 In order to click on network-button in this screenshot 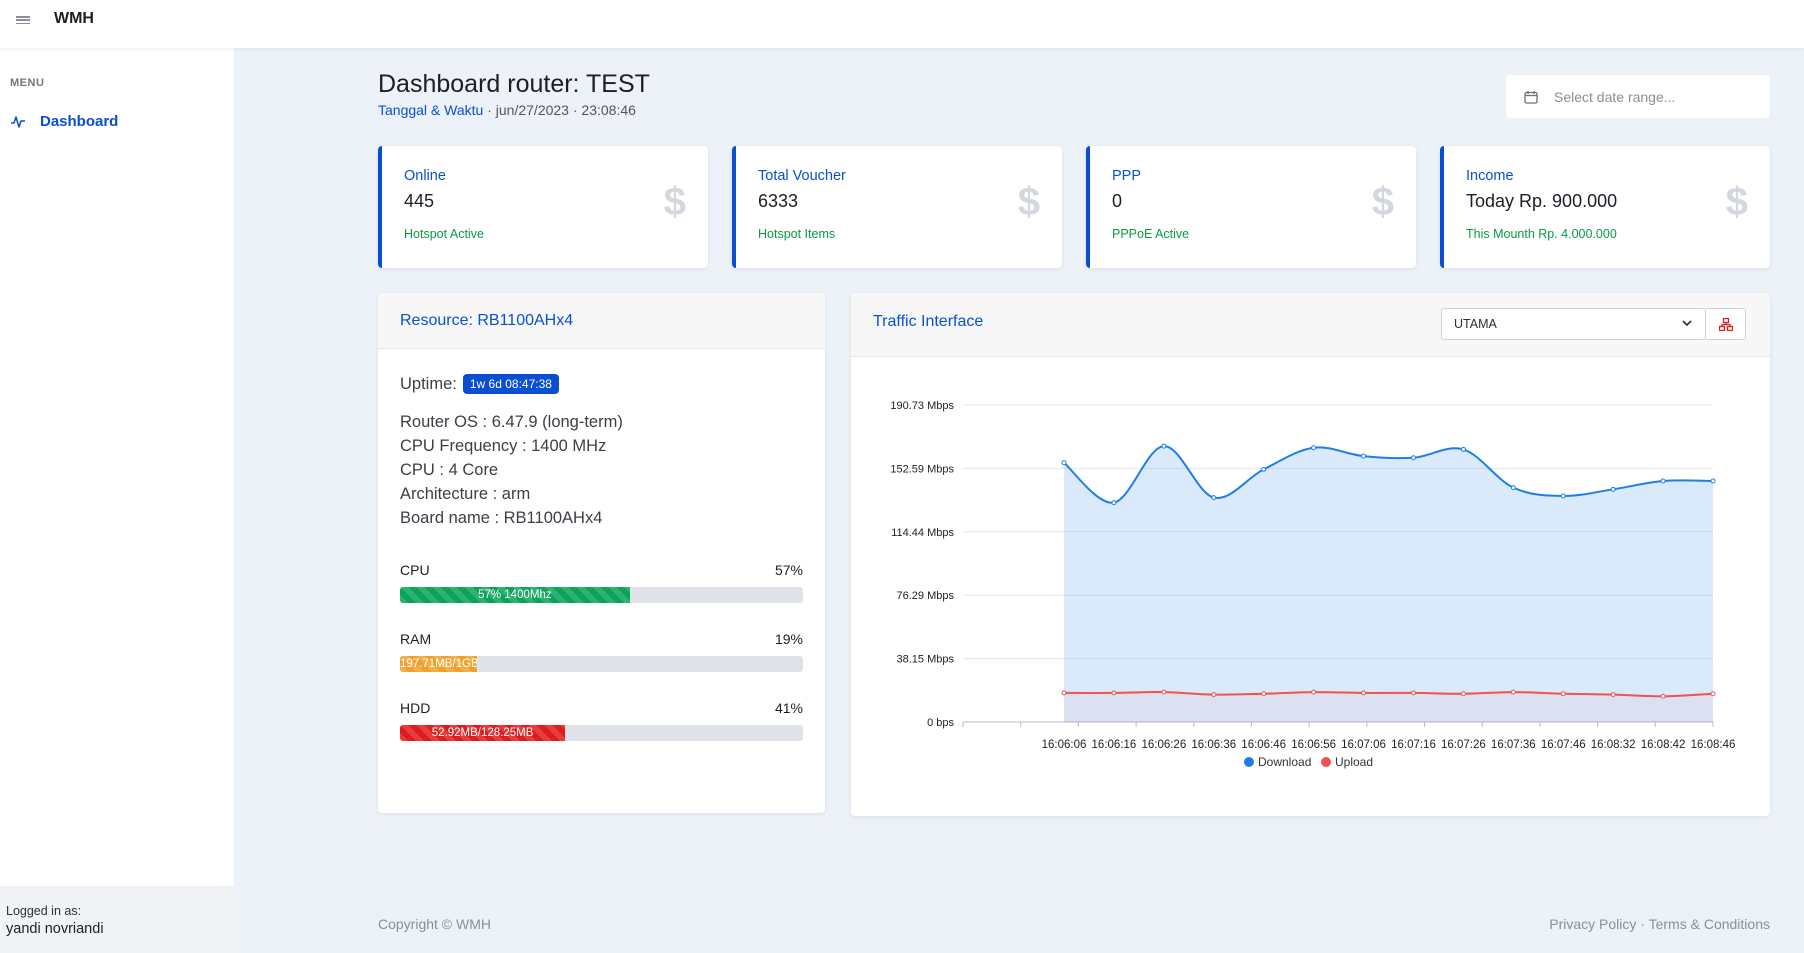, I will do `click(1726, 324)`.